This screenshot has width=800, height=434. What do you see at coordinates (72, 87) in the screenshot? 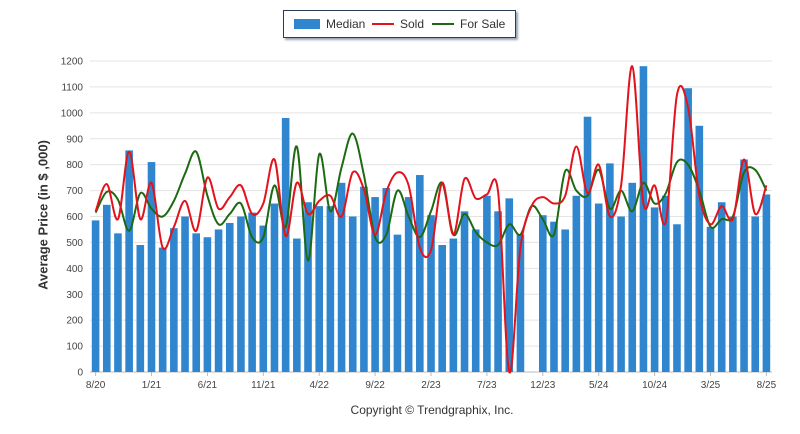
I see `y-tick-label: 1100` at bounding box center [72, 87].